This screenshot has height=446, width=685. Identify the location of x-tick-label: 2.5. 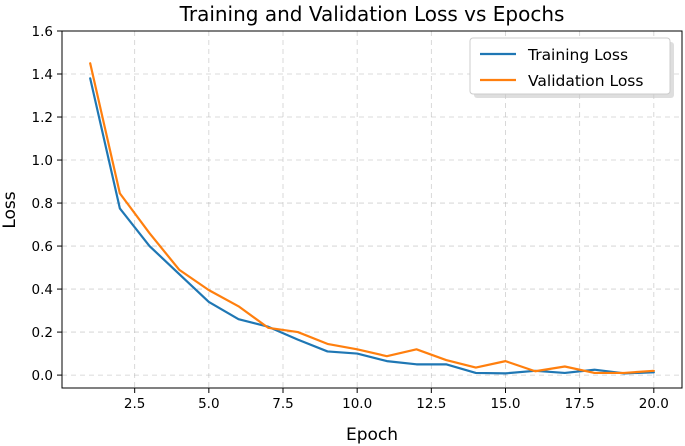
(134, 404).